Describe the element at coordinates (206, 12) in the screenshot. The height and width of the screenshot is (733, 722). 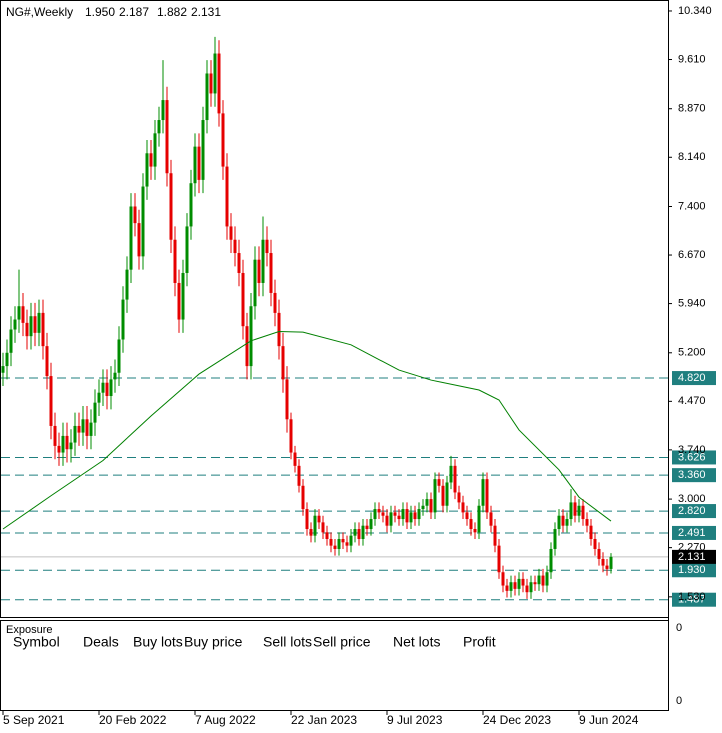
I see `last-close: 2.131` at that location.